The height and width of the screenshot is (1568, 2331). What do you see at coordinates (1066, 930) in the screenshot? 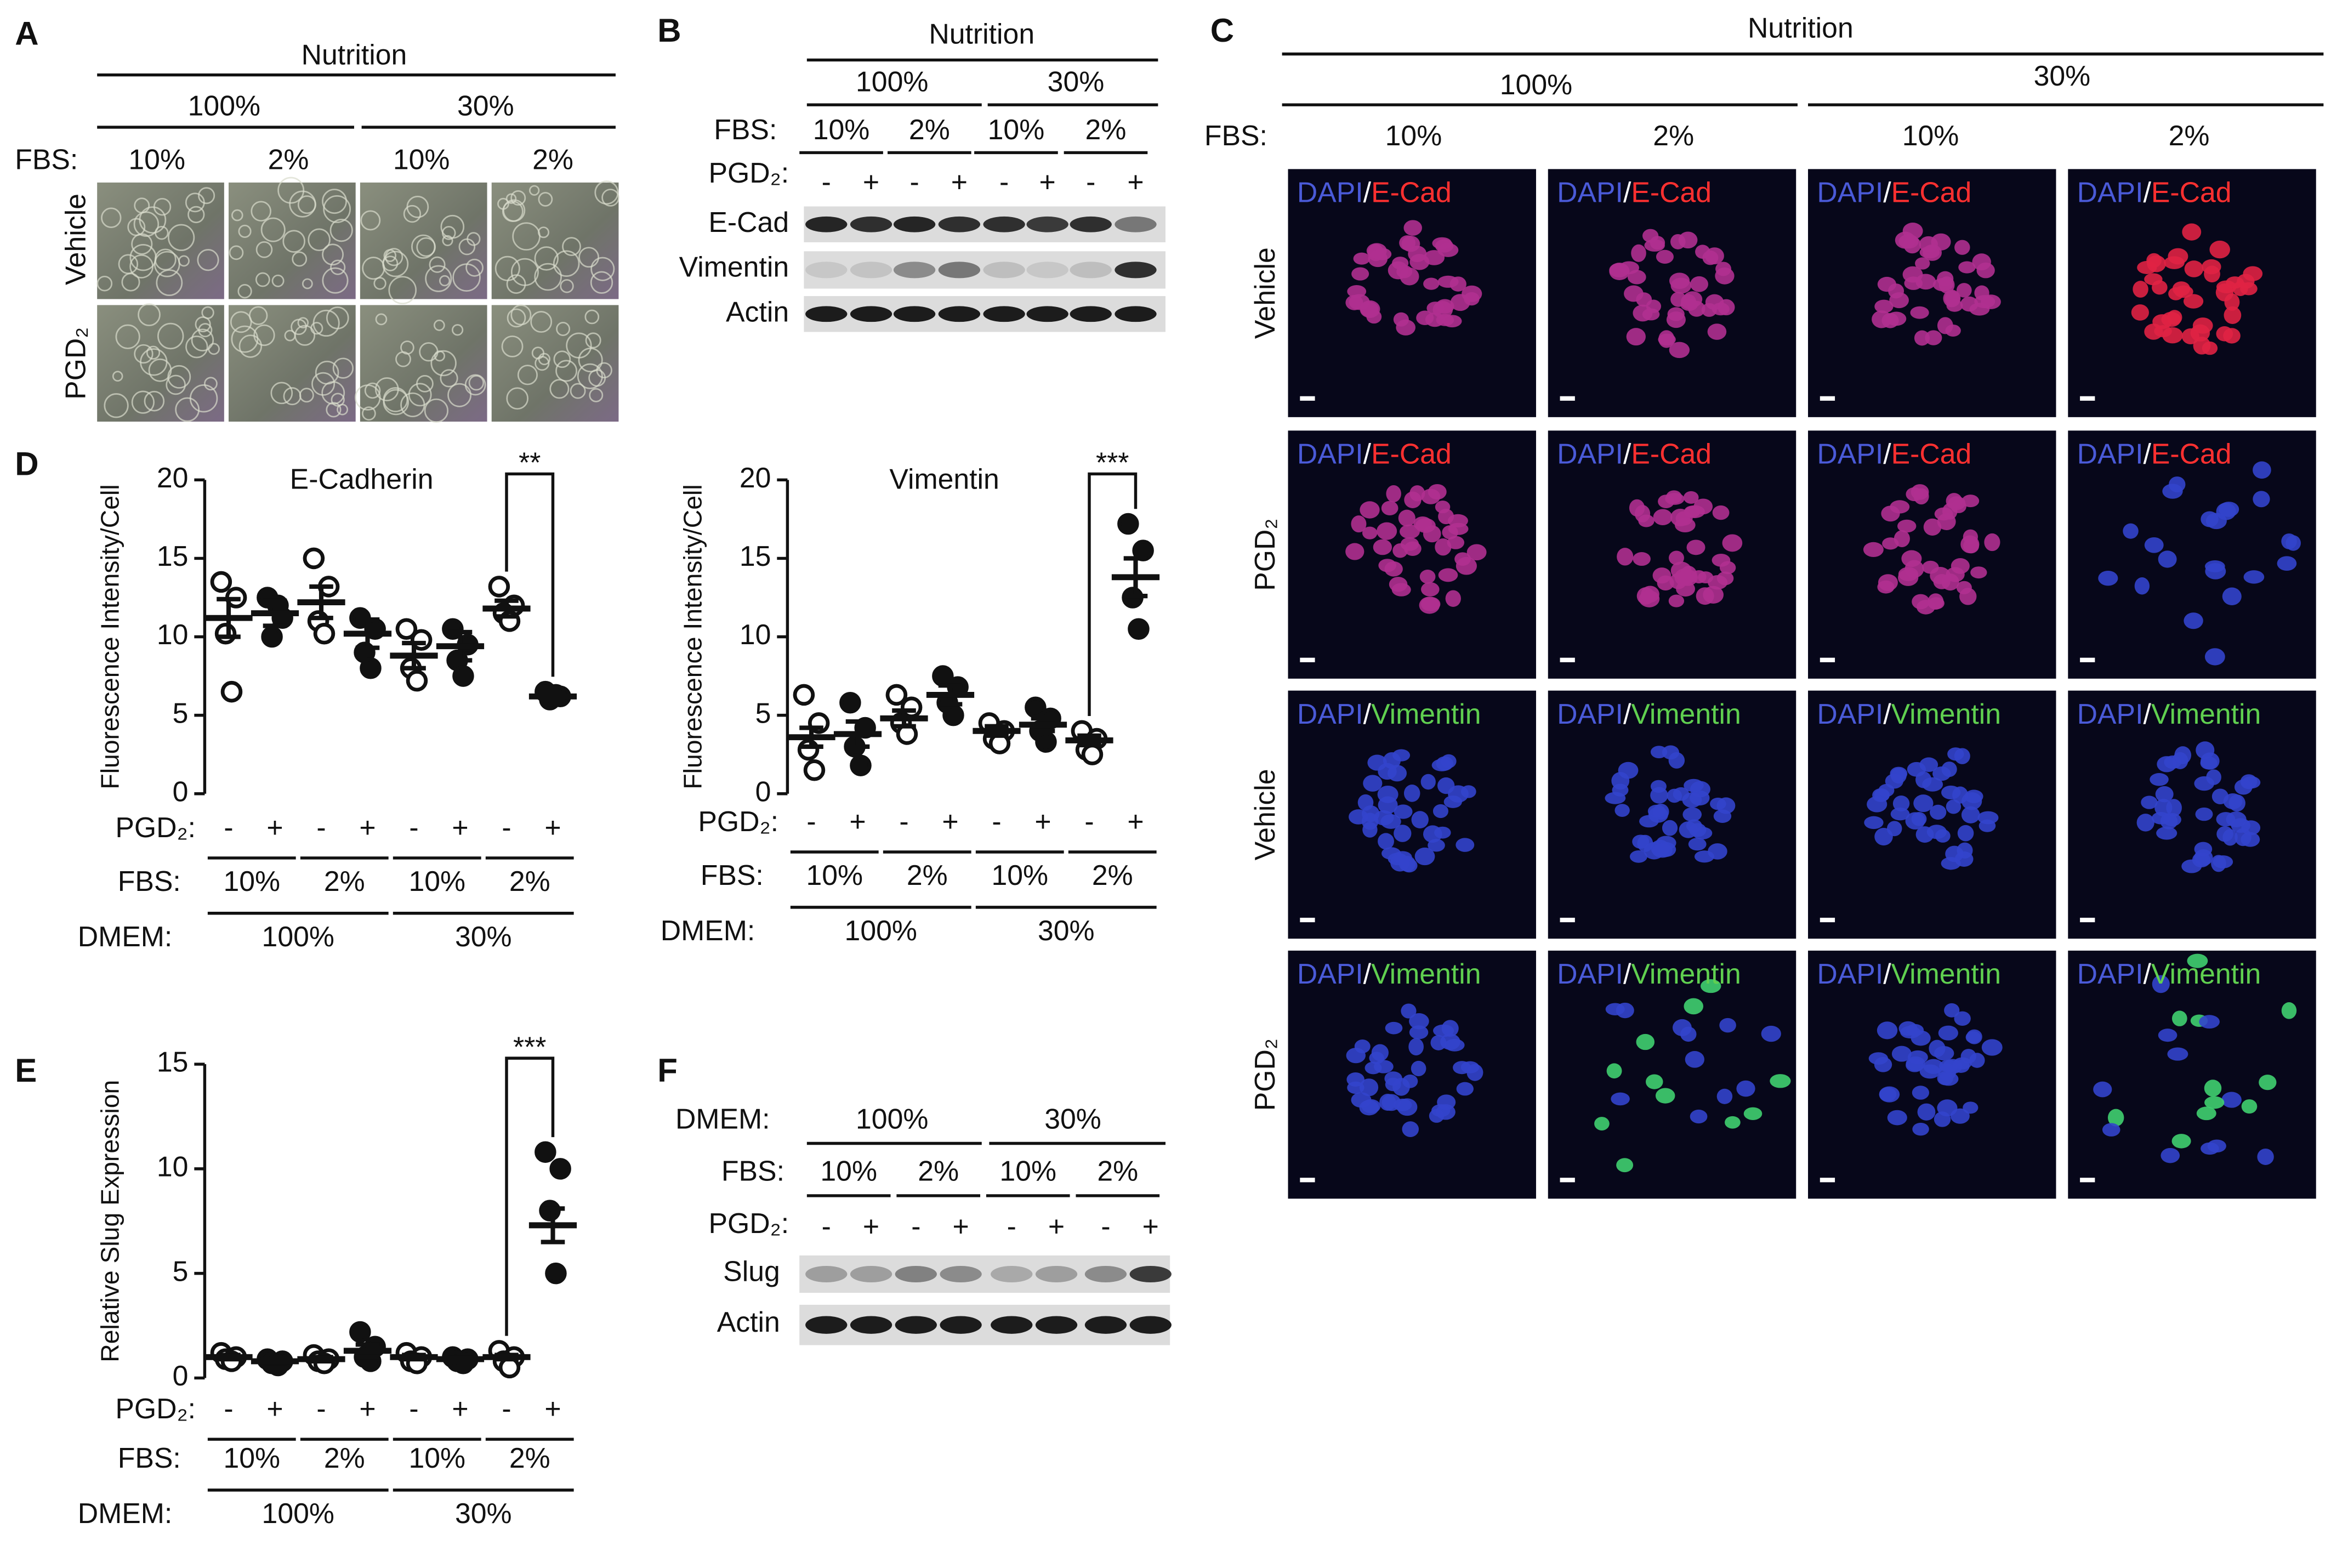
I see `dmem-label: 30%` at bounding box center [1066, 930].